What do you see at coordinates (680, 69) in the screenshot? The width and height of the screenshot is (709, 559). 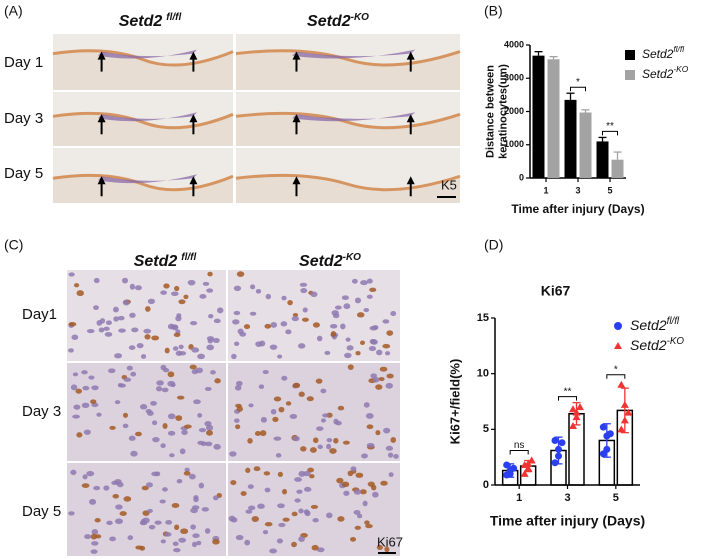 I see `legend-sup: -KO` at bounding box center [680, 69].